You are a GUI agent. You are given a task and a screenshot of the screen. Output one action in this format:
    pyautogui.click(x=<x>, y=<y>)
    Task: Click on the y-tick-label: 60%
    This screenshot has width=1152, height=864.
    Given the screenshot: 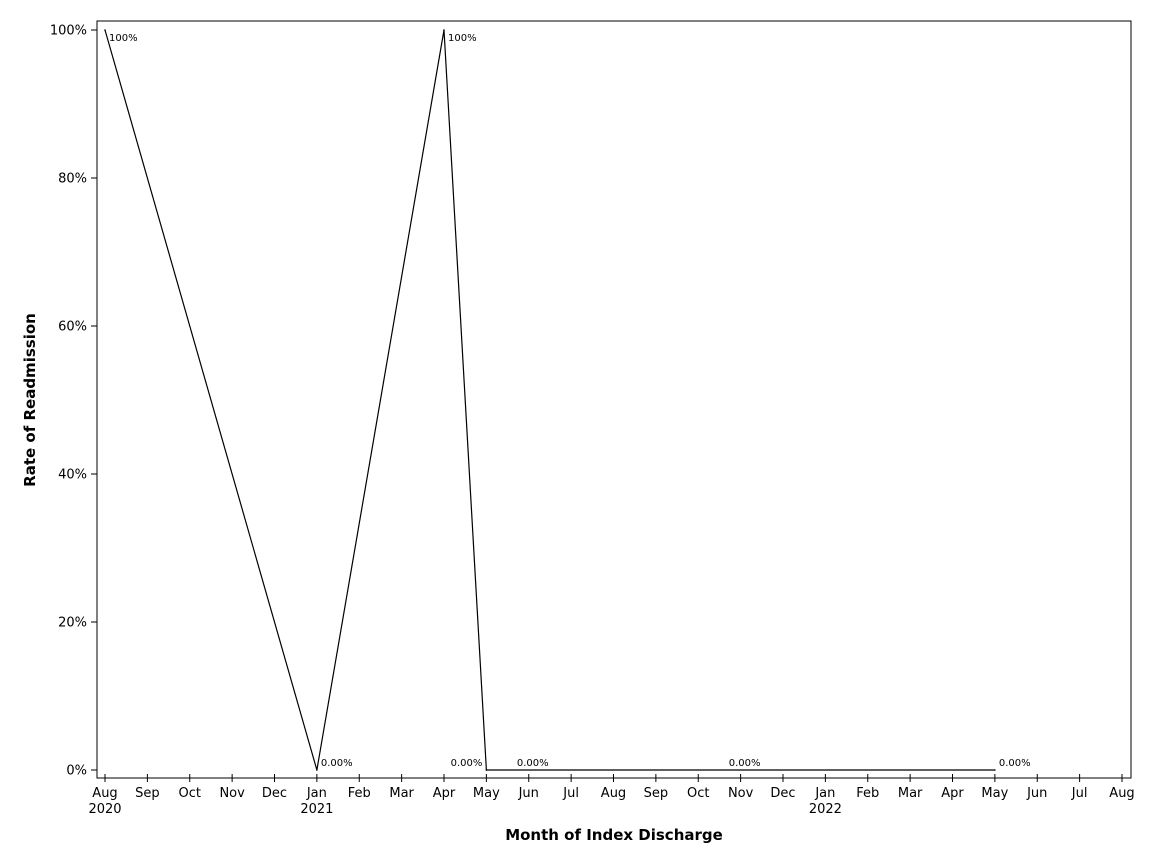 What is the action you would take?
    pyautogui.click(x=72, y=327)
    